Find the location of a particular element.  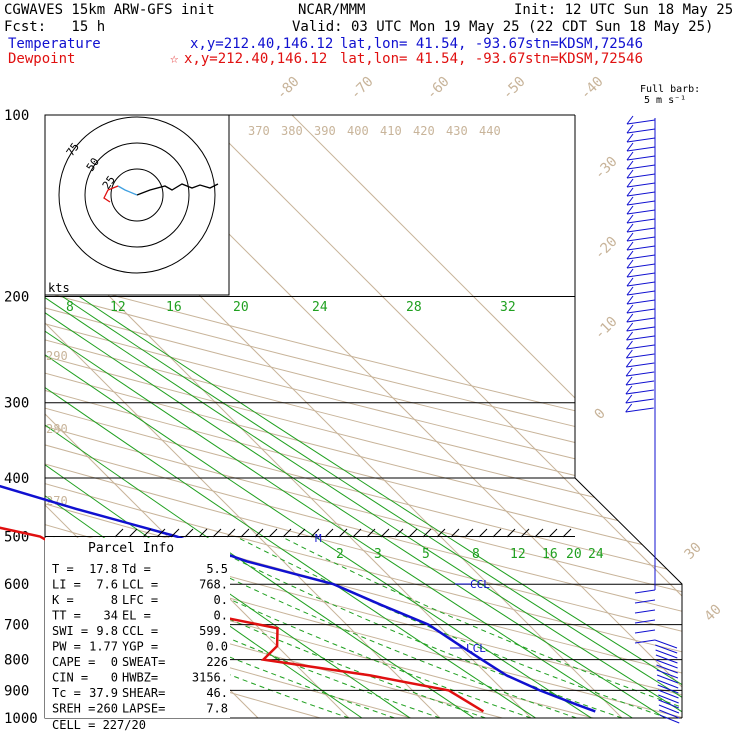

parcel-key: SREH = is located at coordinates (73, 709).